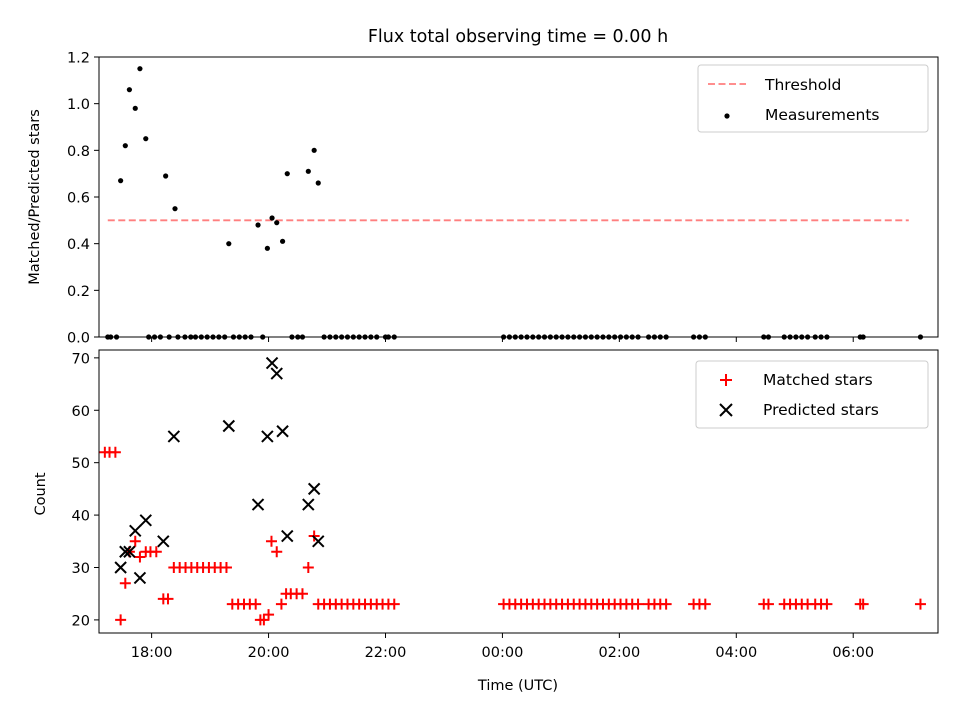 This screenshot has width=960, height=720. I want to click on top-y-tick-label: 0.6, so click(78, 199).